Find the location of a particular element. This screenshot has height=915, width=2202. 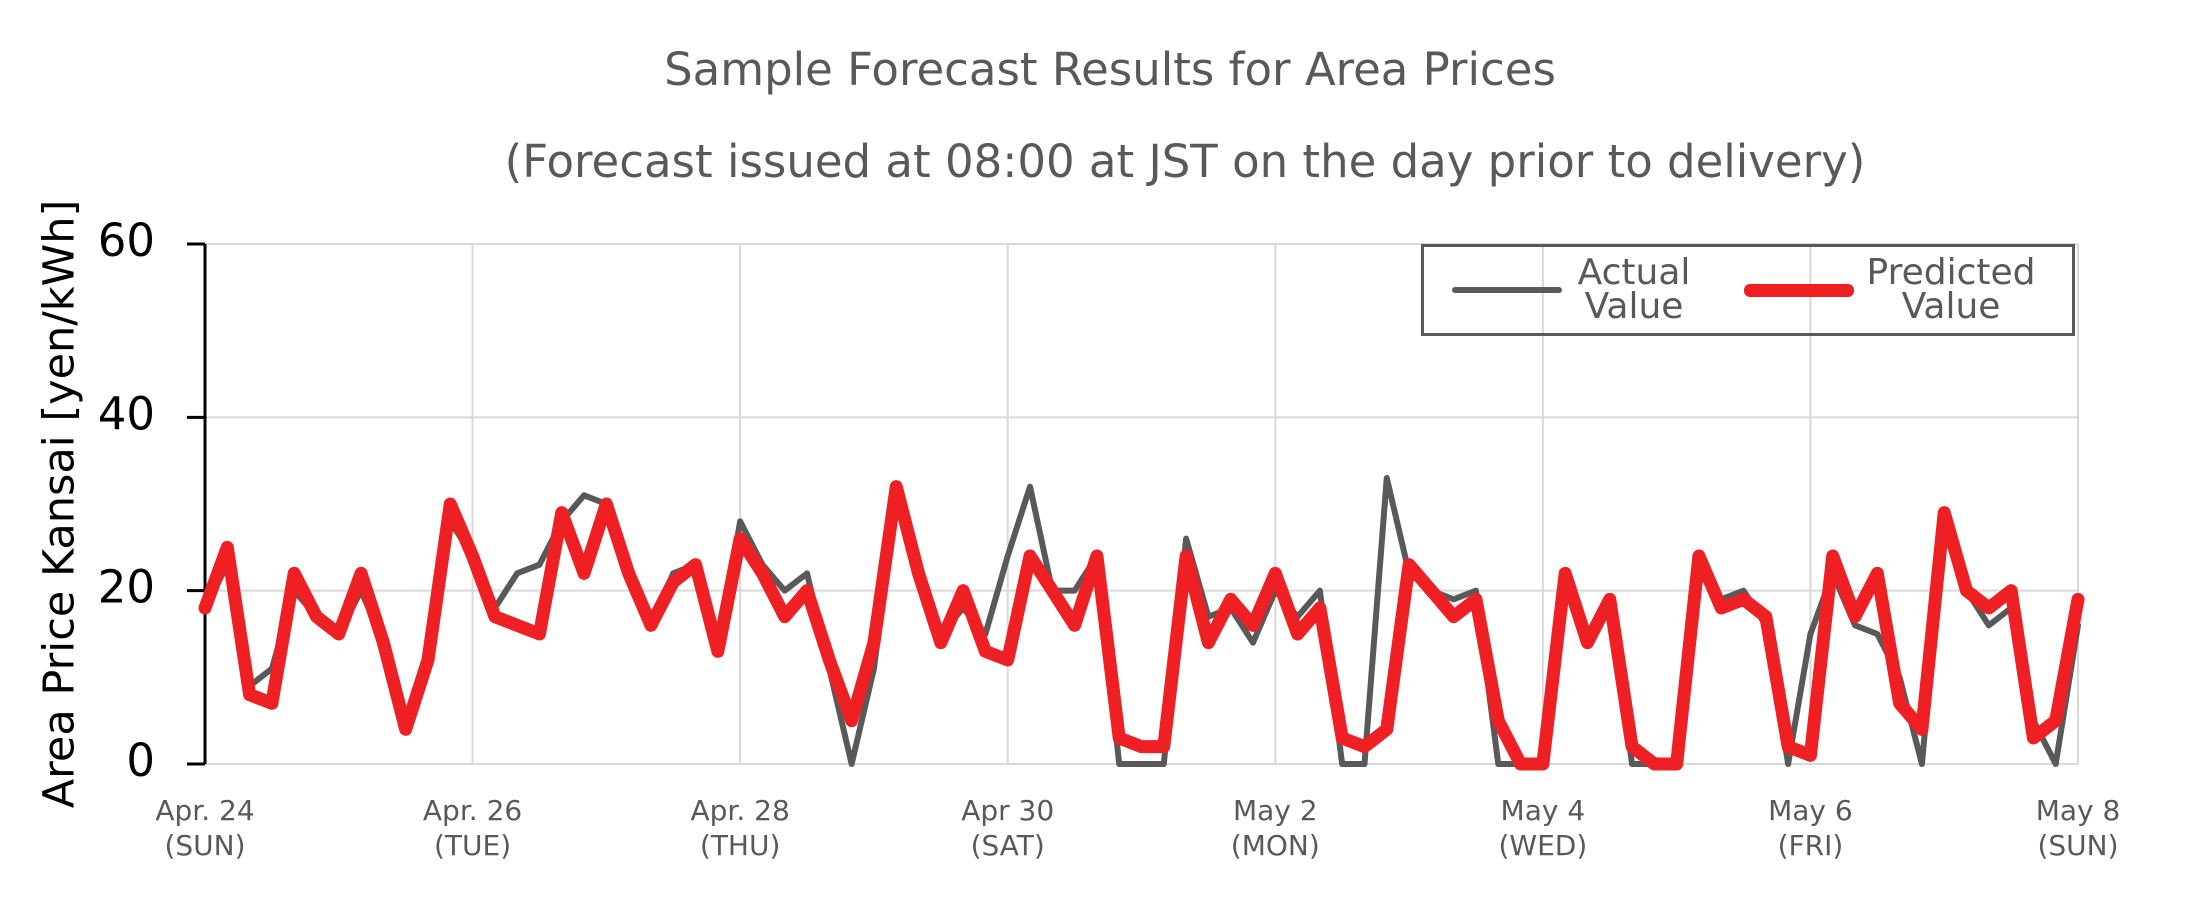

x-tick-label: May 8 is located at coordinates (2078, 810).